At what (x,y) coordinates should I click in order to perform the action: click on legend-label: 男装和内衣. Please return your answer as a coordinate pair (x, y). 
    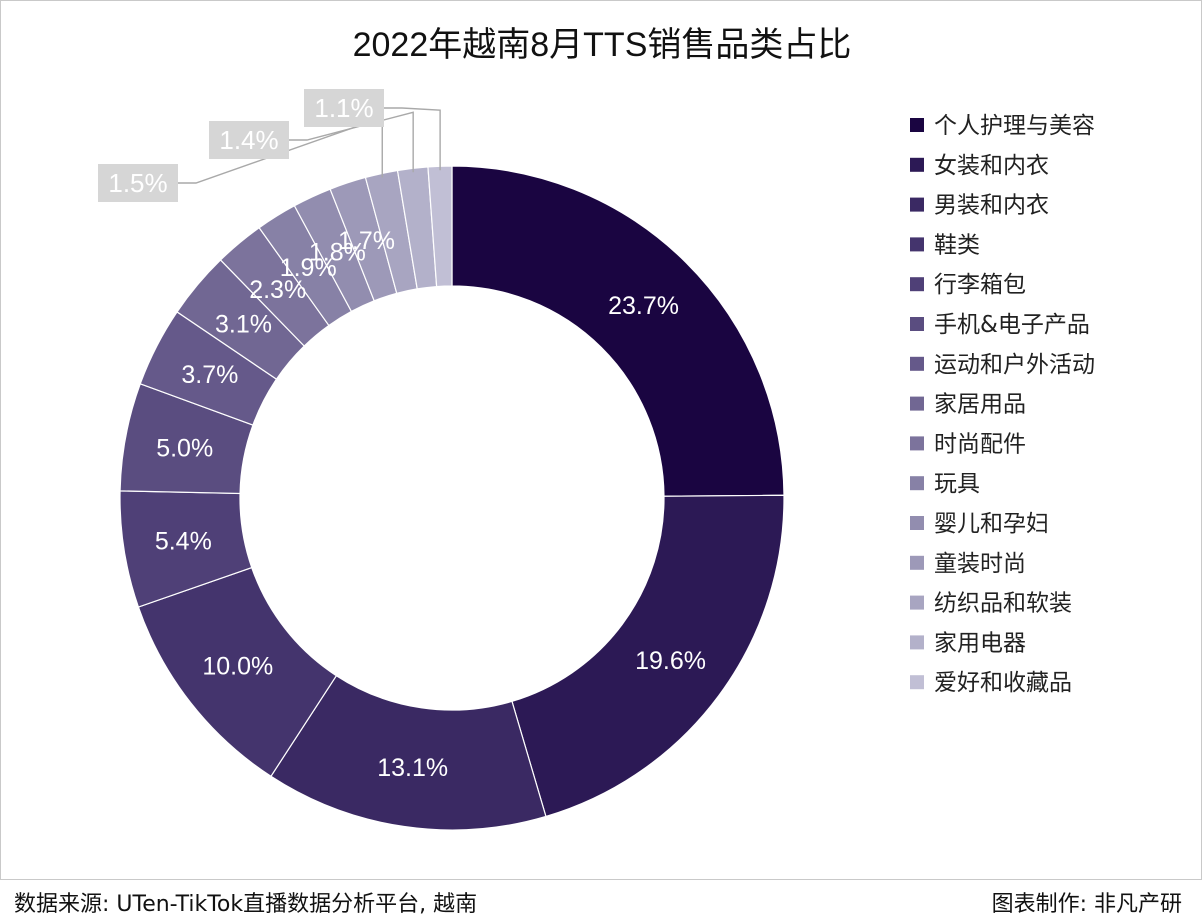
    Looking at the image, I should click on (991, 206).